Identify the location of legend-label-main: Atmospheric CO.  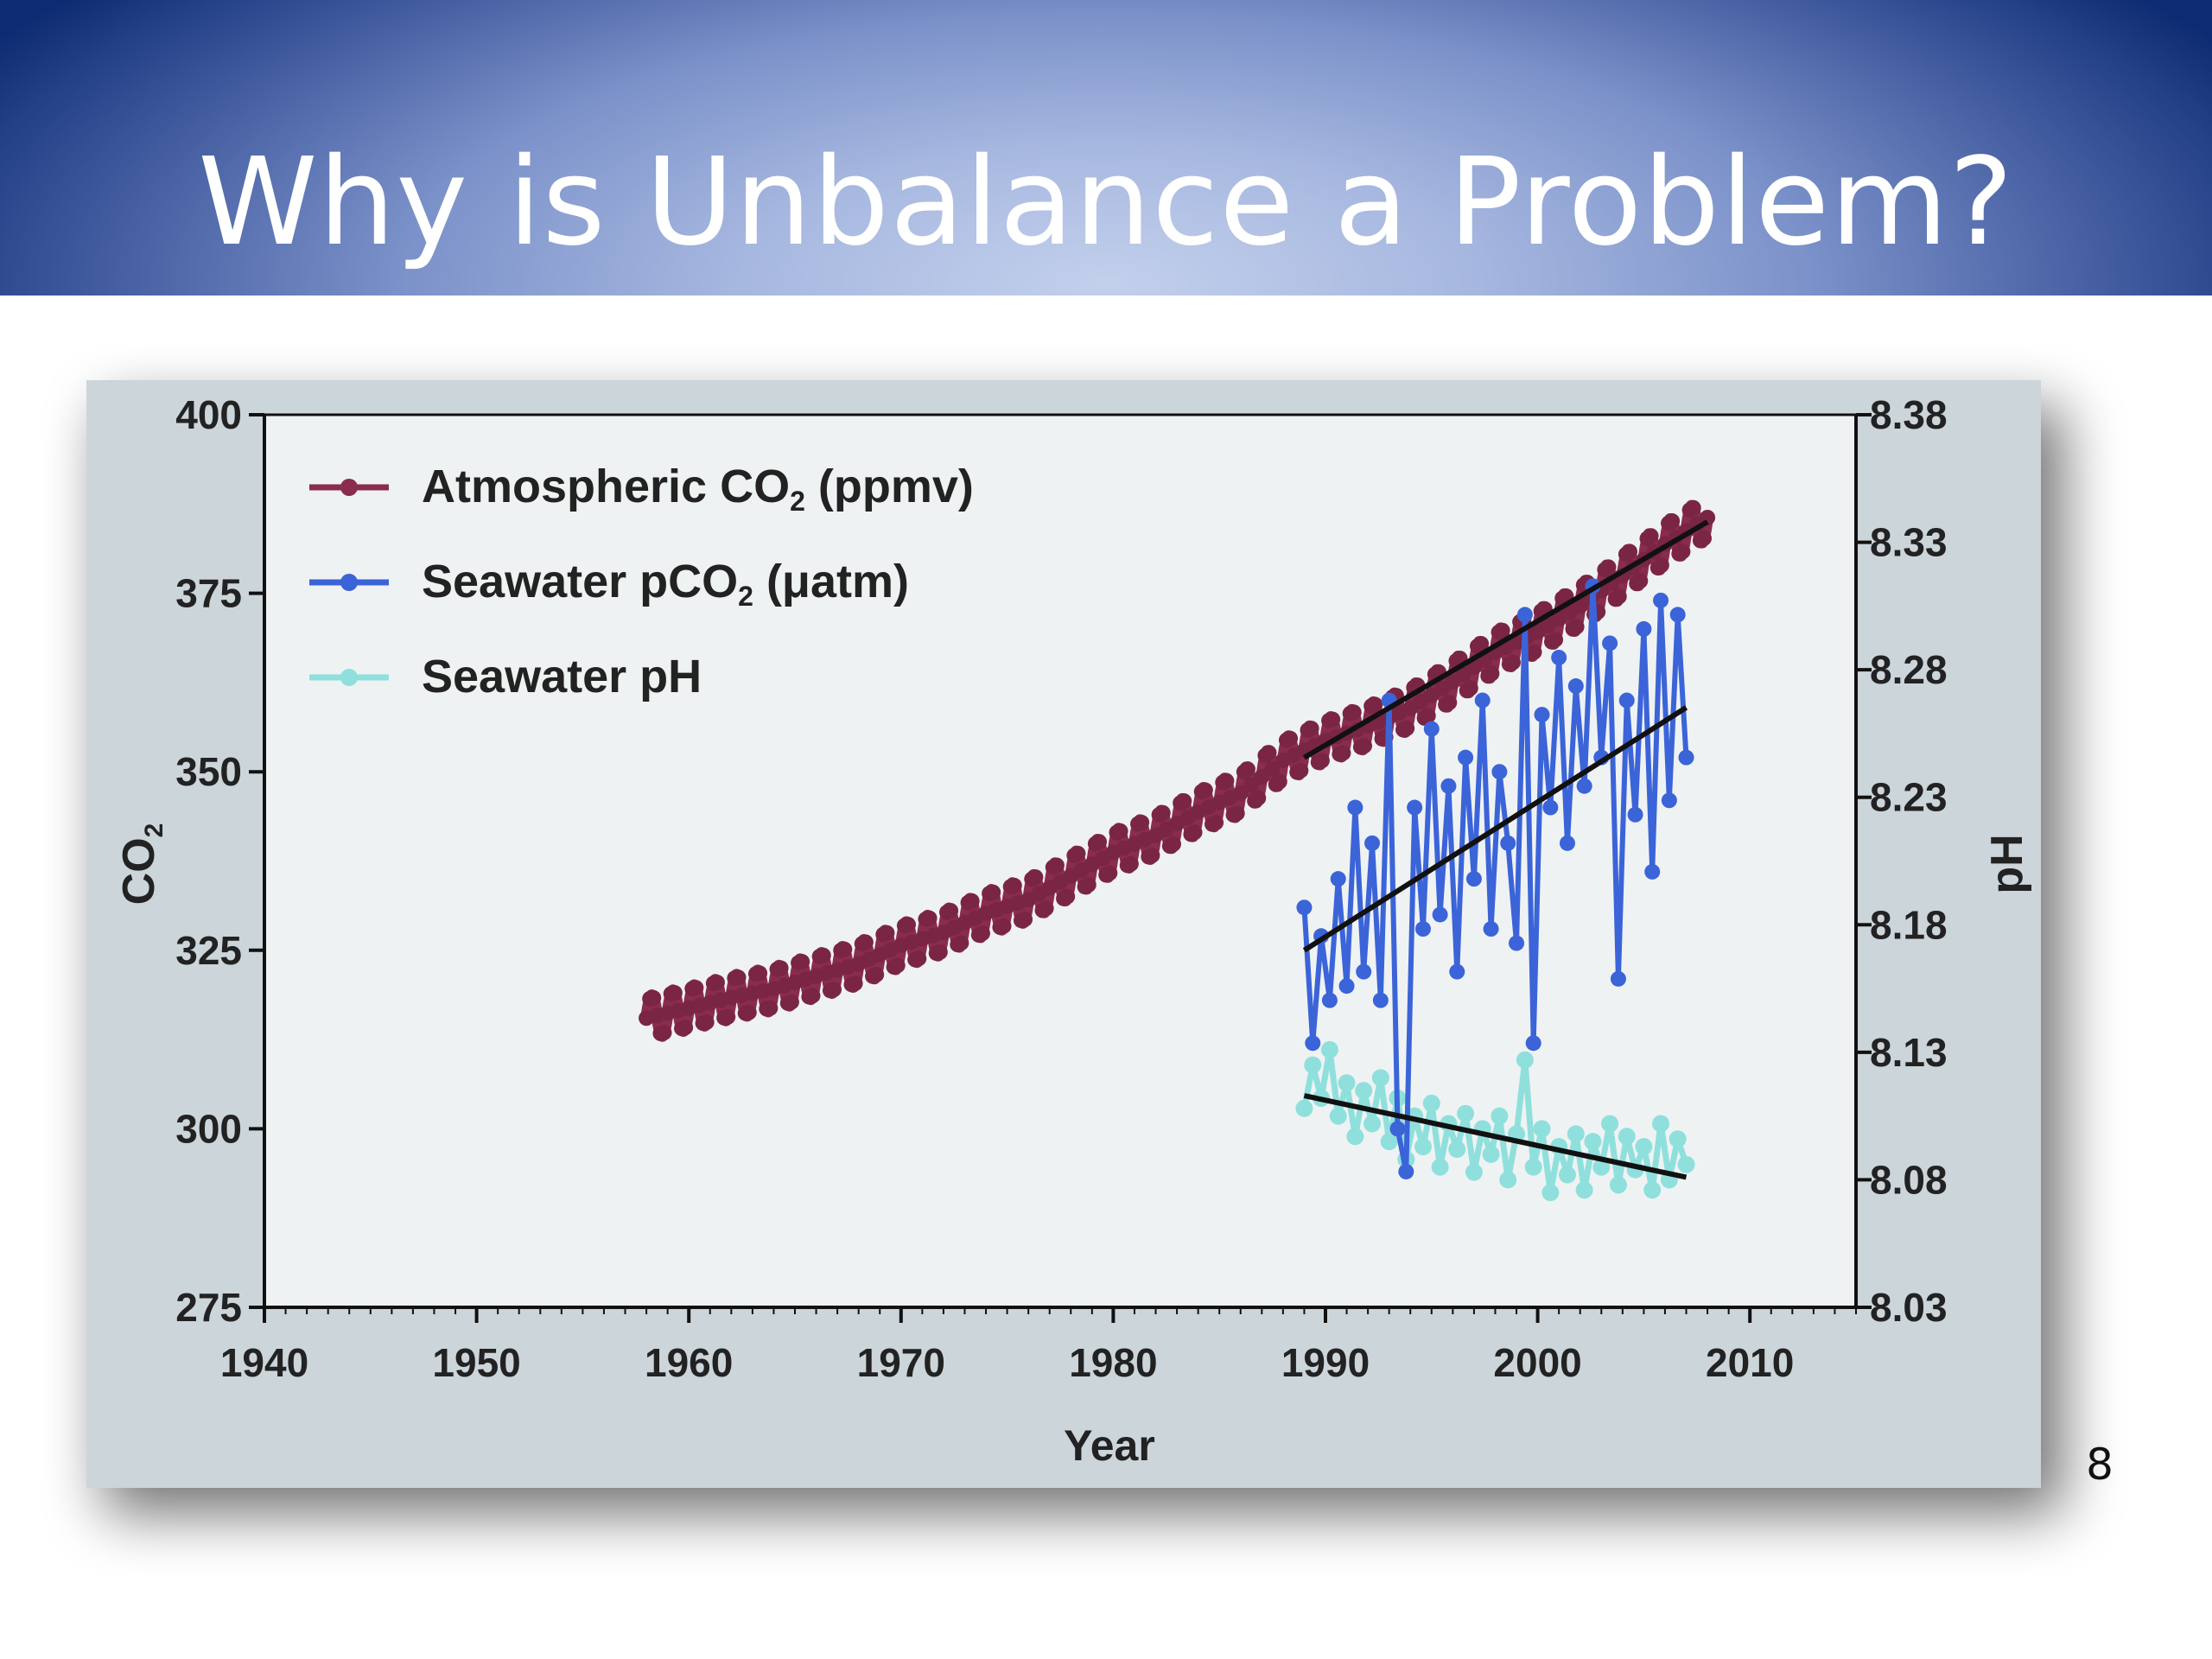
(606, 486).